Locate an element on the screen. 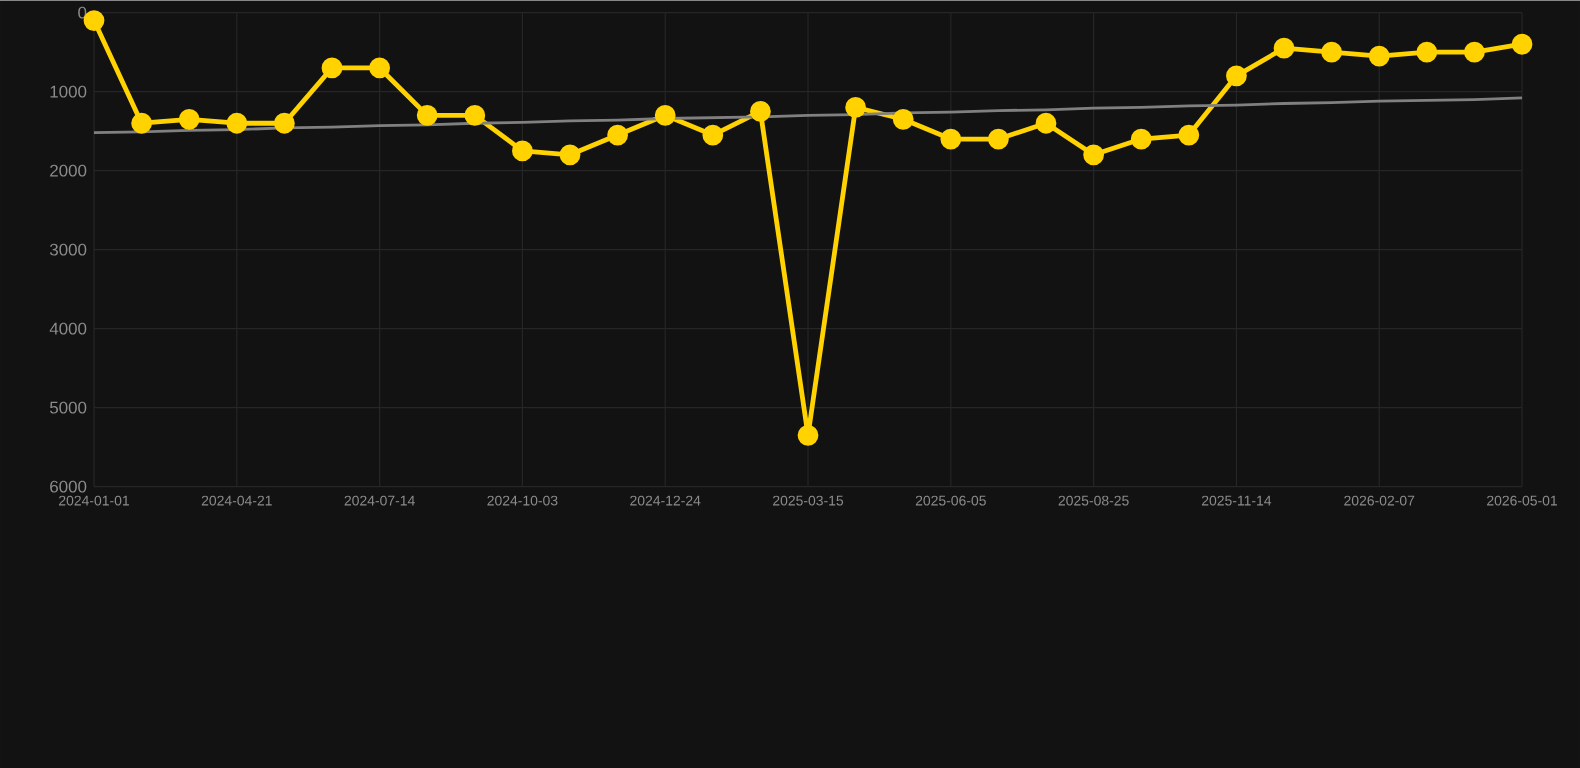 This screenshot has width=1580, height=768. y-tick-label: 1000 is located at coordinates (68, 91).